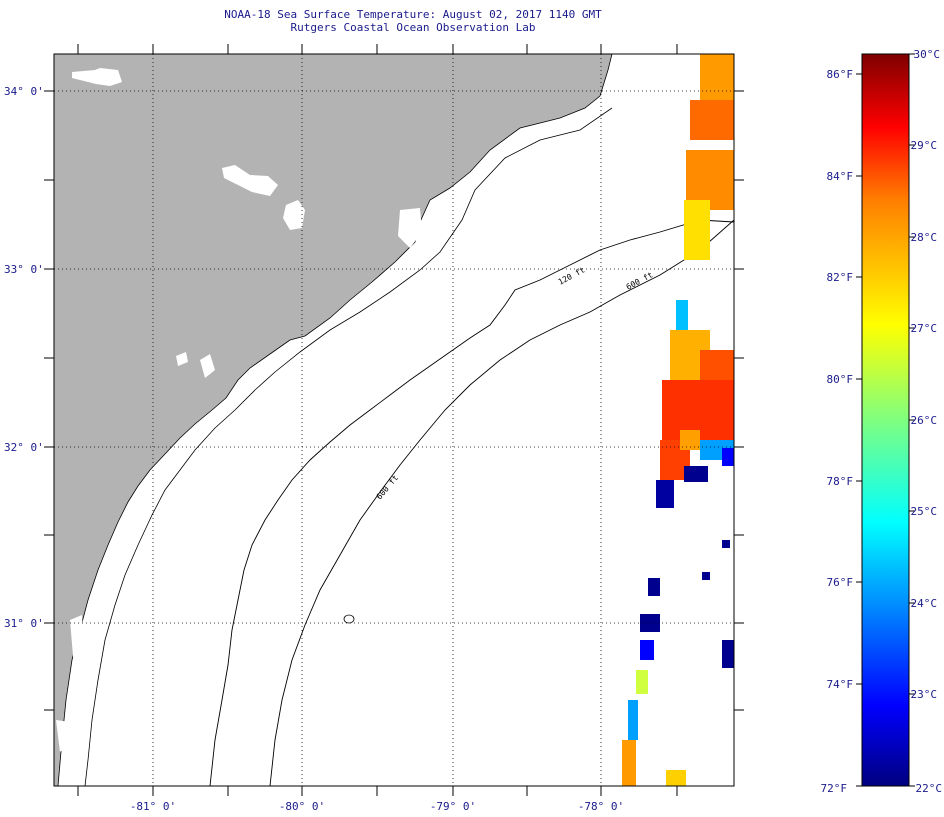 The width and height of the screenshot is (944, 817). Describe the element at coordinates (840, 74) in the screenshot. I see `colorbar-f-label: 86°F` at that location.